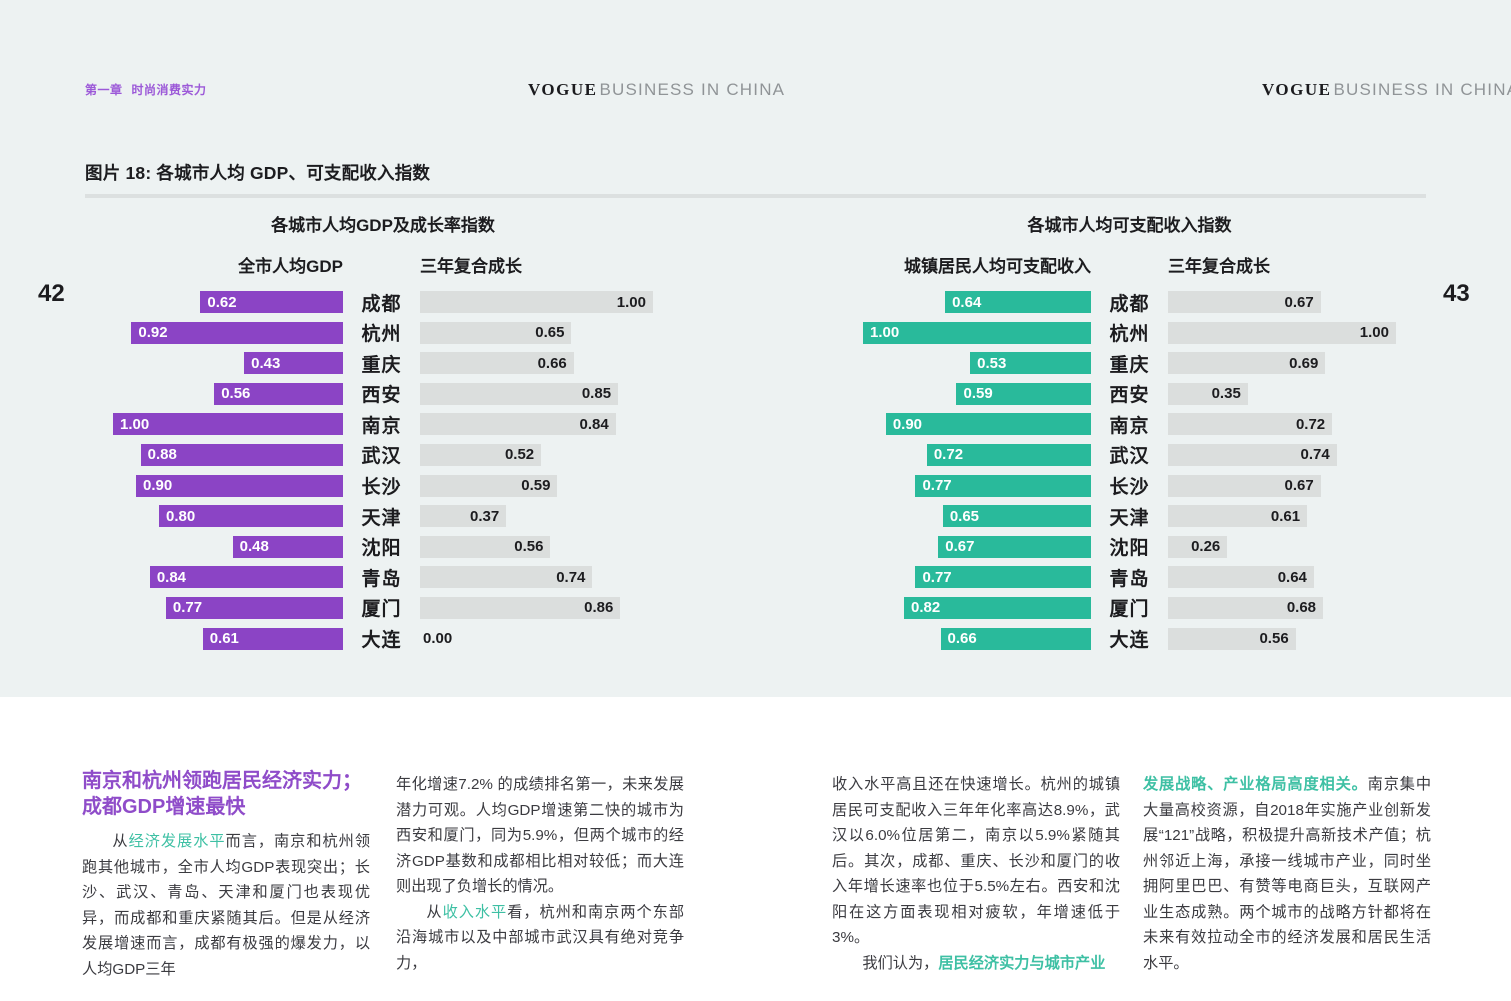 Image resolution: width=1511 pixels, height=1001 pixels. What do you see at coordinates (383, 608) in the screenshot?
I see `chart-row: 0.77 厦门 0.86` at bounding box center [383, 608].